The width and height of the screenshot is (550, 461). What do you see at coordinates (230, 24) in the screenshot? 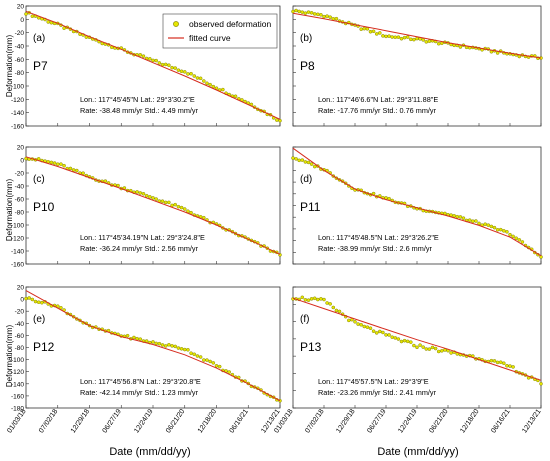
I see `legend-observed-label: observed deformation` at bounding box center [230, 24].